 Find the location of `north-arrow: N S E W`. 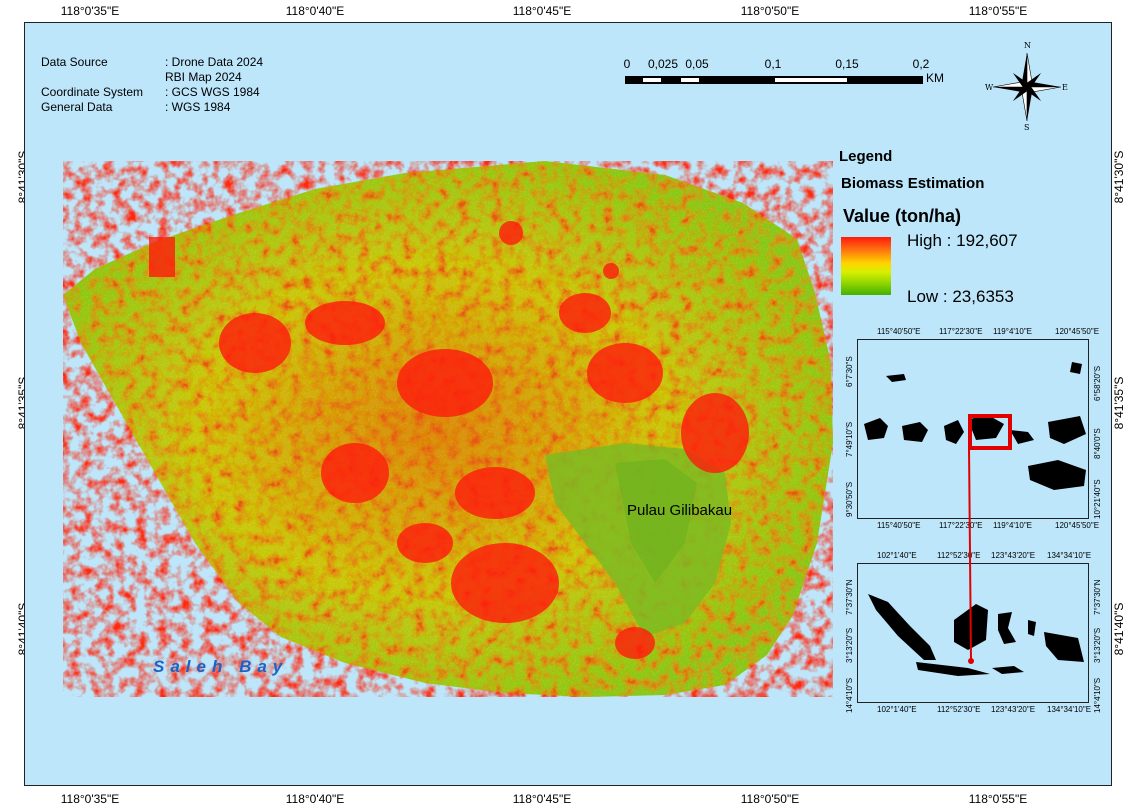

north-arrow: N S E W is located at coordinates (1026, 88).